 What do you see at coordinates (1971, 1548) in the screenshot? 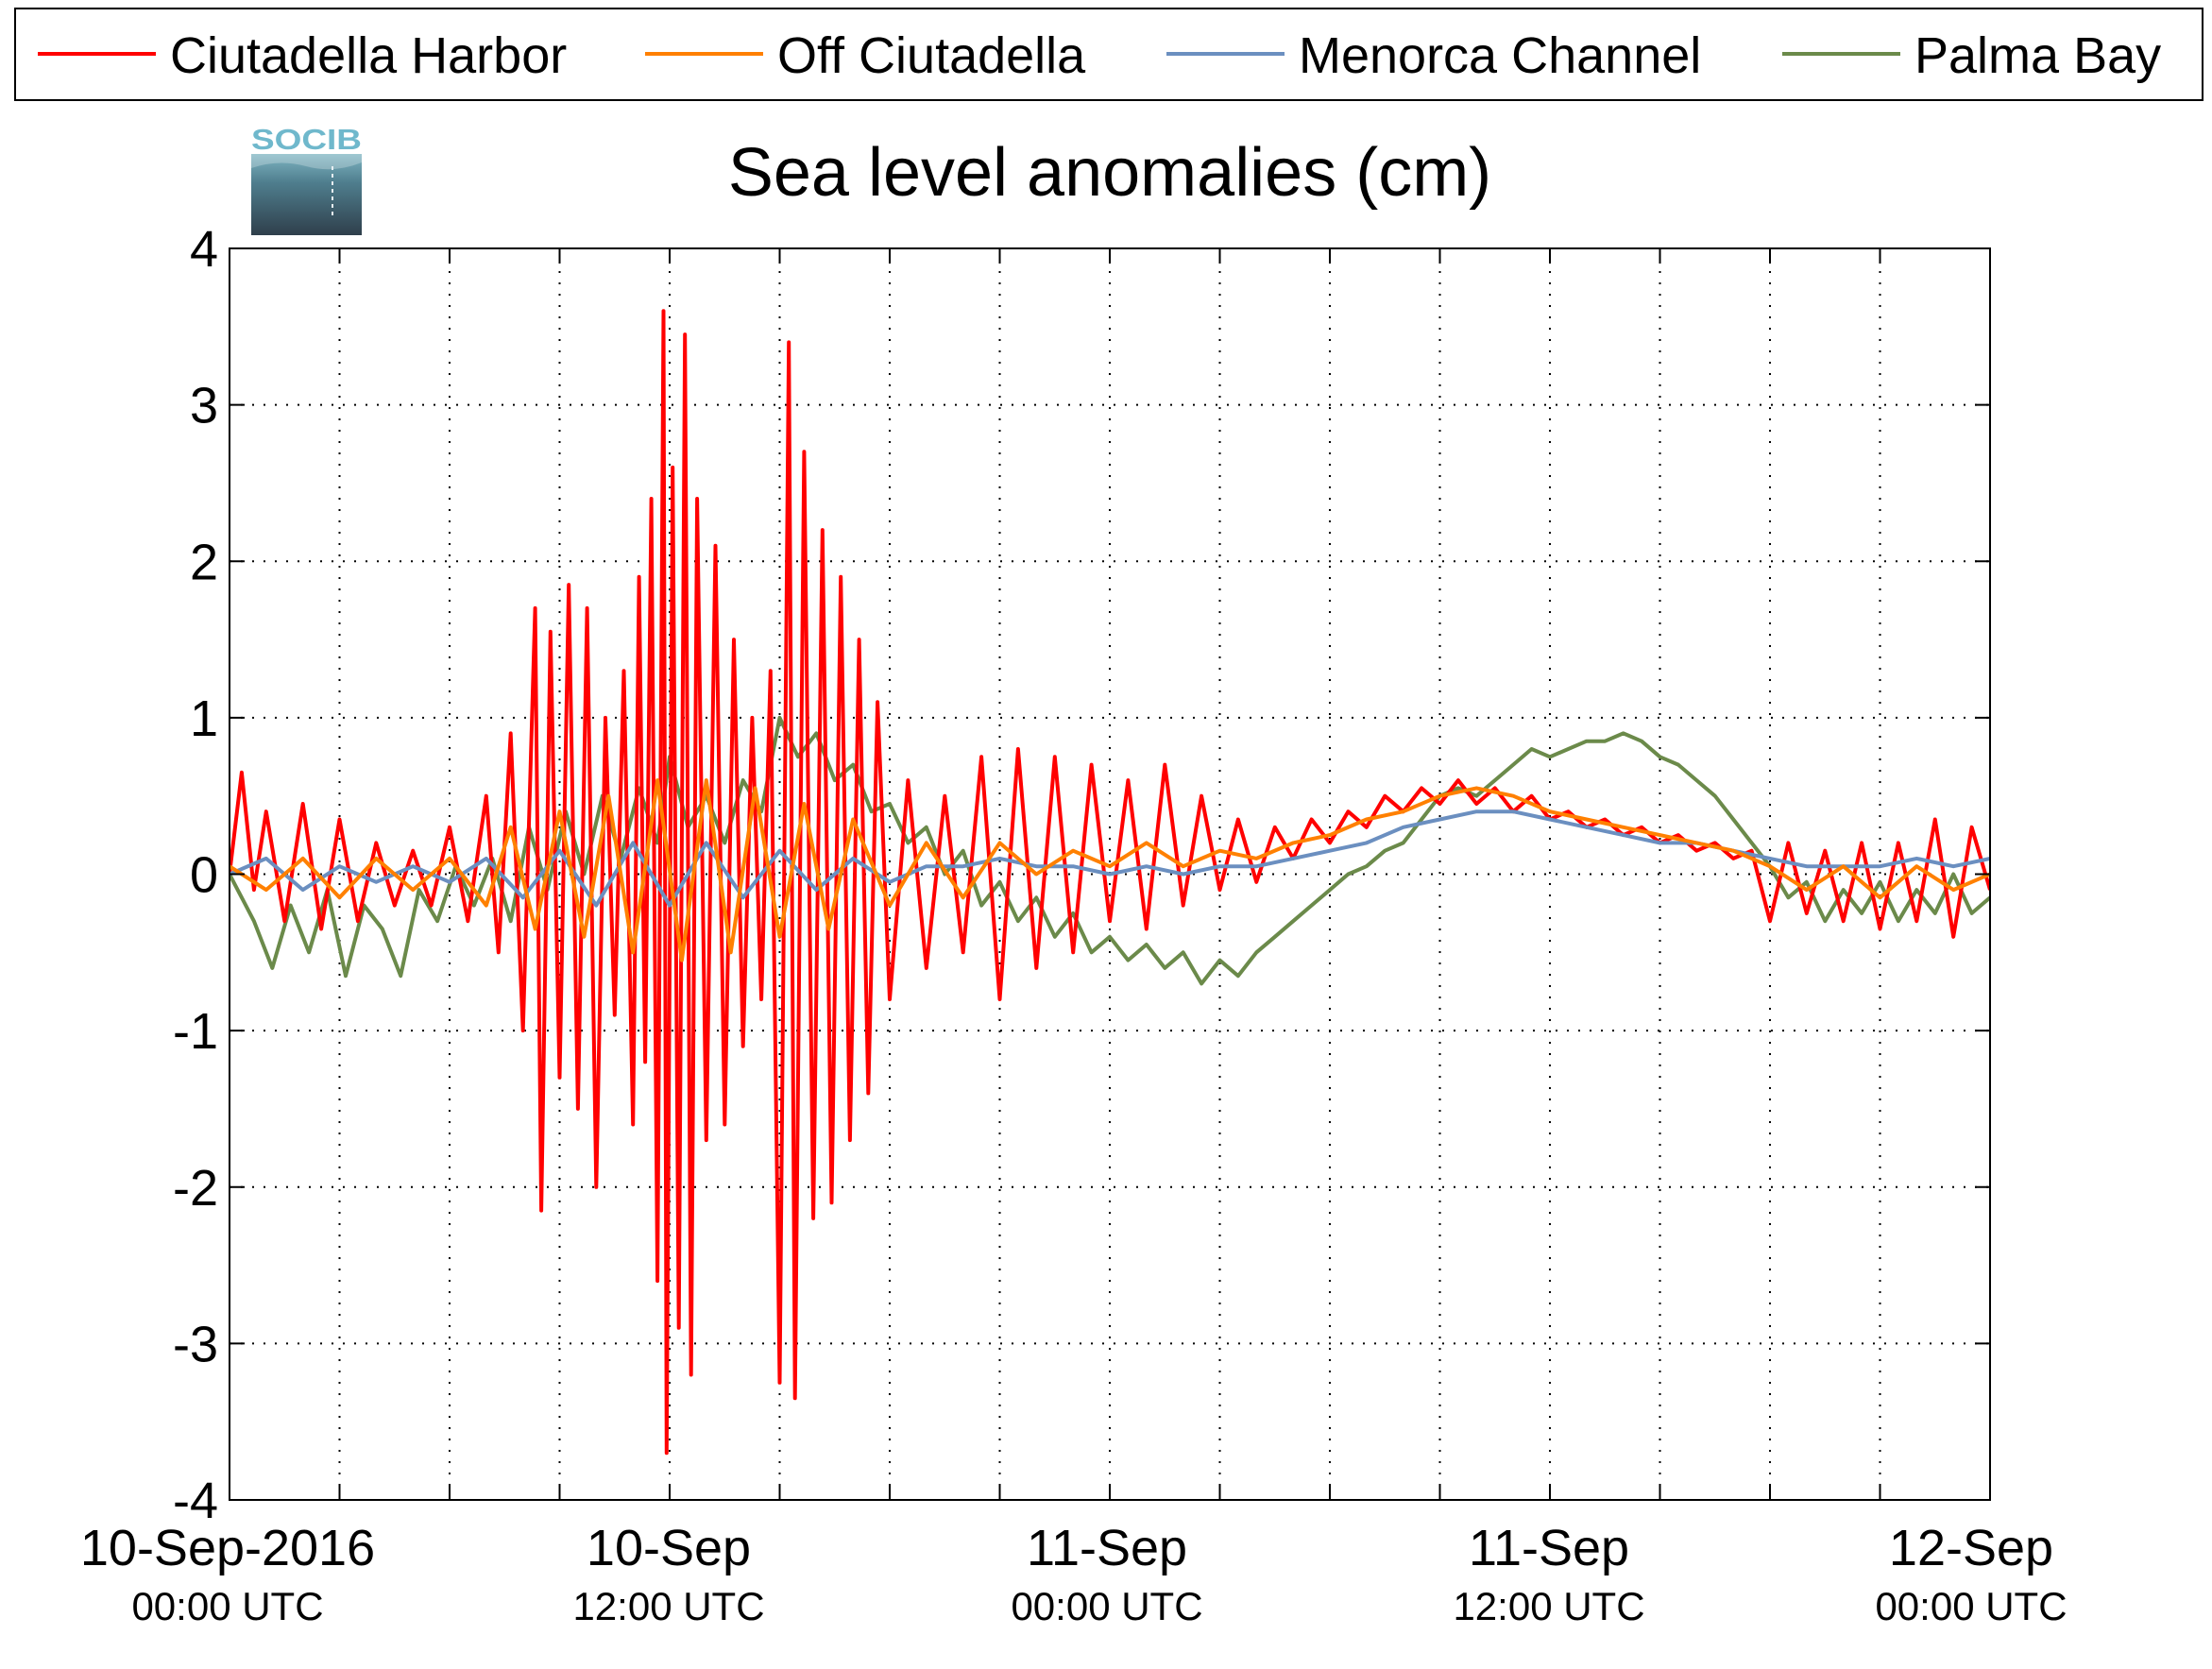
I see `x-tick-label: 12-Sep` at bounding box center [1971, 1548].